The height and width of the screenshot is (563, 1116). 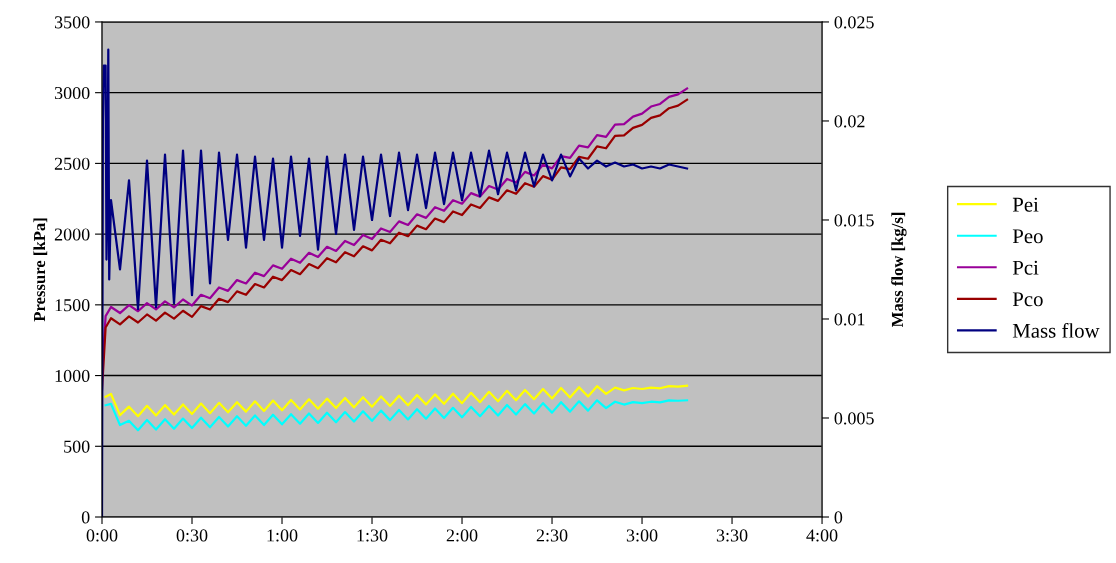 I want to click on x-tick-label: 1:00, so click(x=282, y=535).